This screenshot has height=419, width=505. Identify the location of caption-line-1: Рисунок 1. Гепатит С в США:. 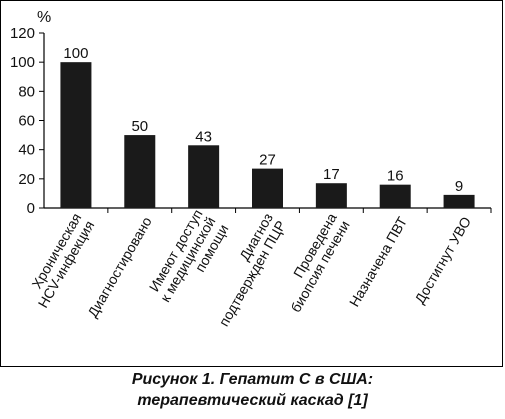
(252, 379).